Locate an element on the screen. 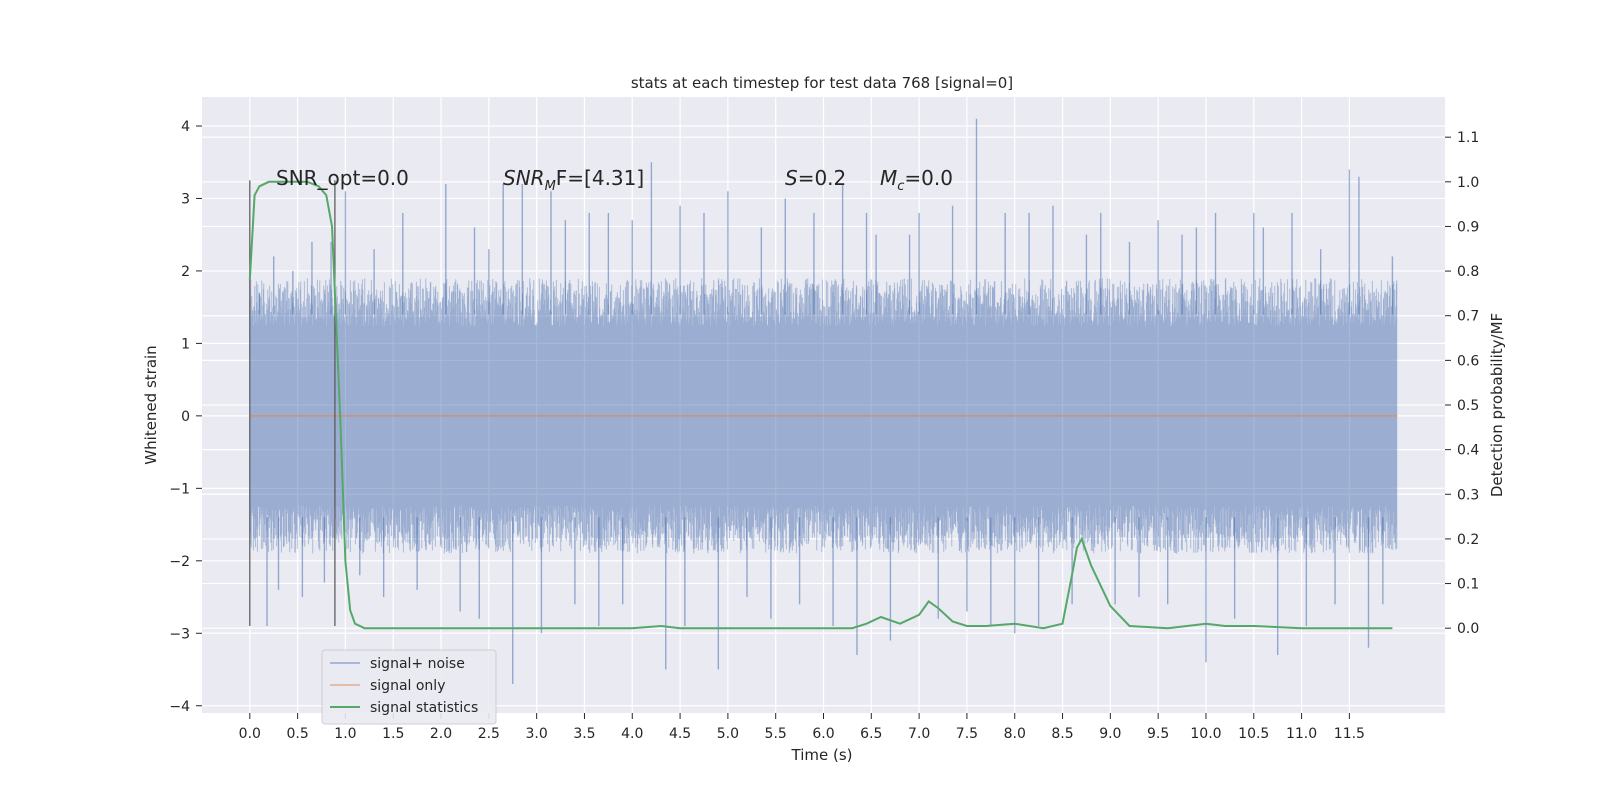 The width and height of the screenshot is (1600, 800). legend-label-signal-only: signal only is located at coordinates (407, 686).